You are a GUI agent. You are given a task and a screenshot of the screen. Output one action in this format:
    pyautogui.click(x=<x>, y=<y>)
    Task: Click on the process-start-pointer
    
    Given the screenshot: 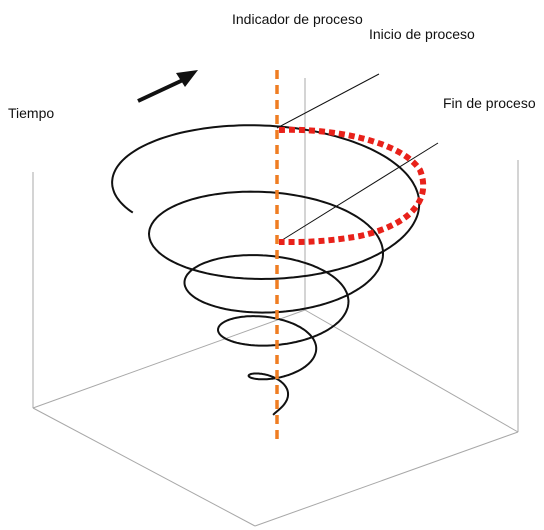 What is the action you would take?
    pyautogui.click(x=328, y=101)
    